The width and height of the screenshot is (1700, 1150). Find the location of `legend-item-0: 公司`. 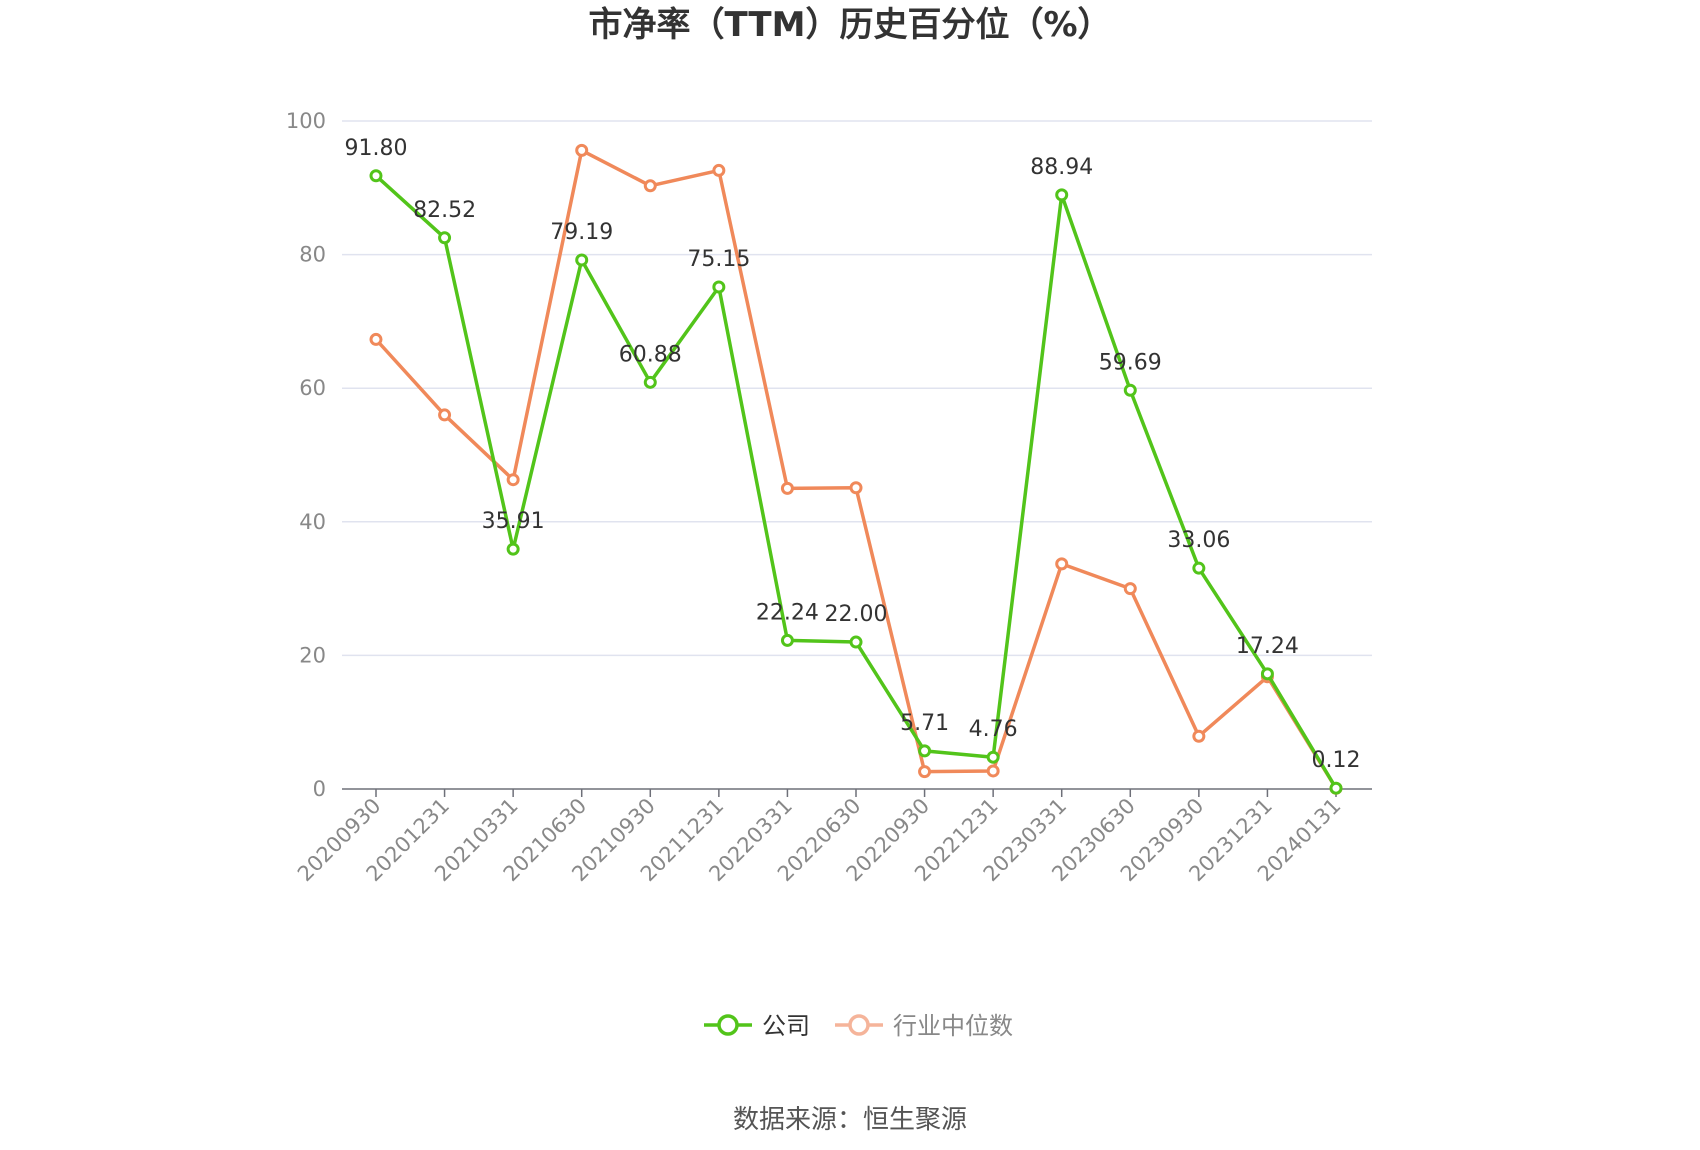

legend-item-0: 公司 is located at coordinates (757, 1026).